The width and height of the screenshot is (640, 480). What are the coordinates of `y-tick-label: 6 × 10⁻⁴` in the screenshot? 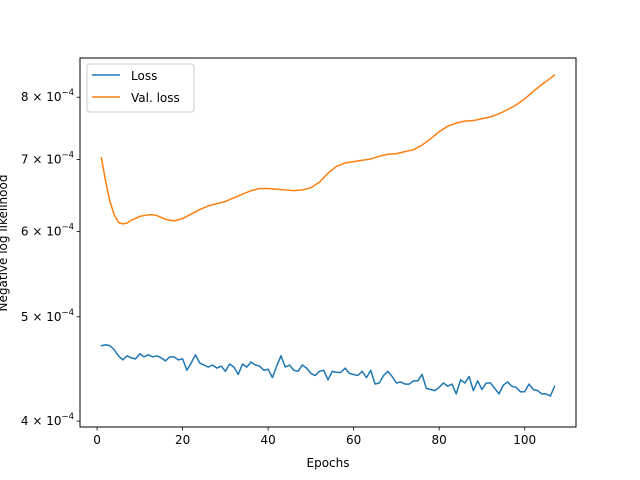 It's located at (47, 231).